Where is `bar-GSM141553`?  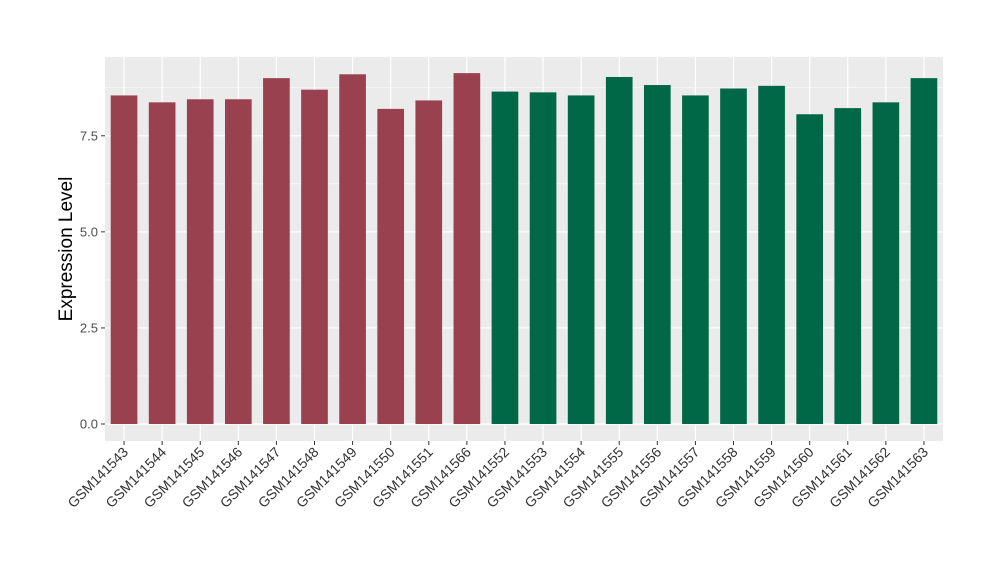 bar-GSM141553 is located at coordinates (543, 258).